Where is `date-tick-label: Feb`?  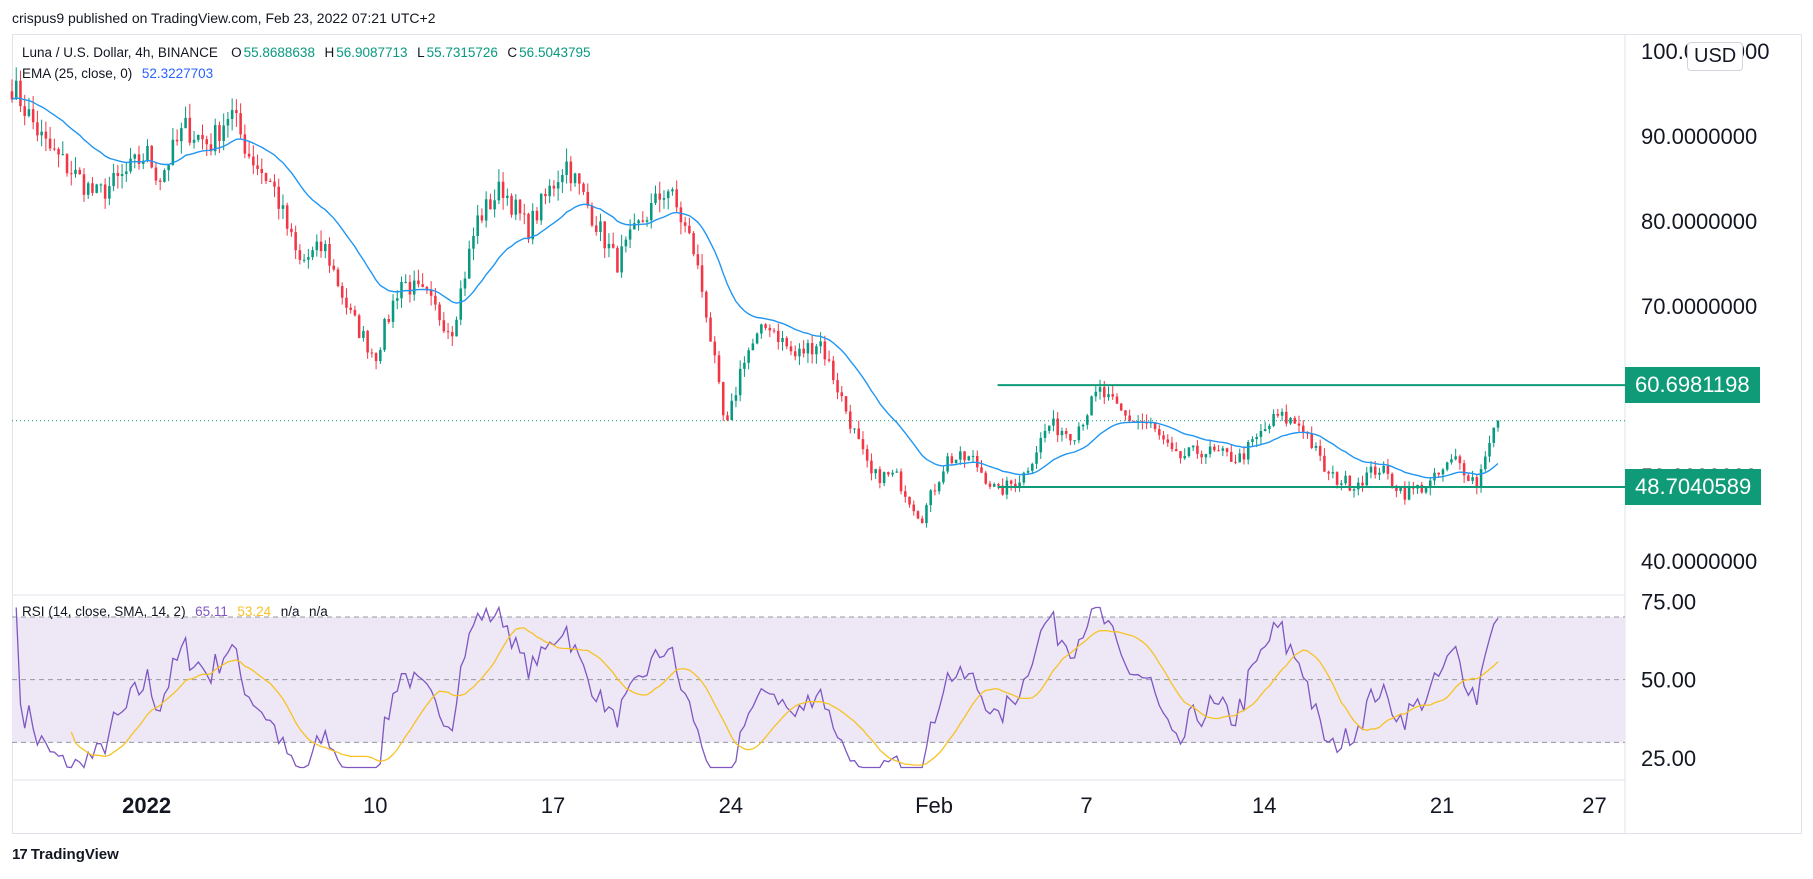 date-tick-label: Feb is located at coordinates (934, 805).